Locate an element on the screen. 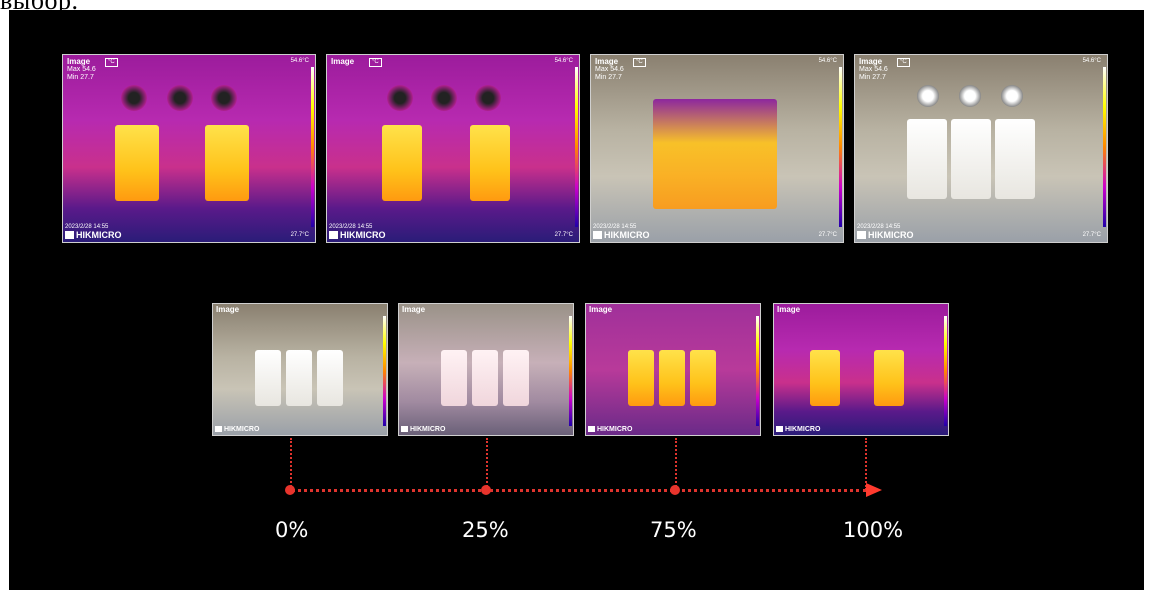  fusion-75-percent-image: Image HIKMICRO is located at coordinates (673, 369).